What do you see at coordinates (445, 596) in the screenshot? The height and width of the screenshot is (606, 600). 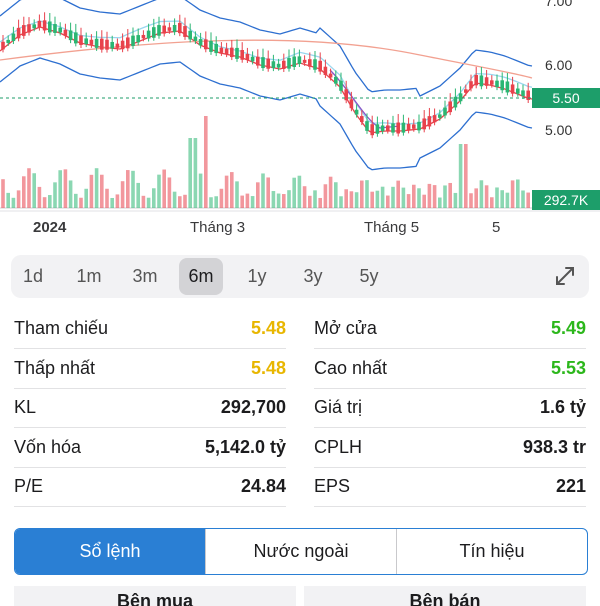 I see `sell-side-header: Bên bán` at bounding box center [445, 596].